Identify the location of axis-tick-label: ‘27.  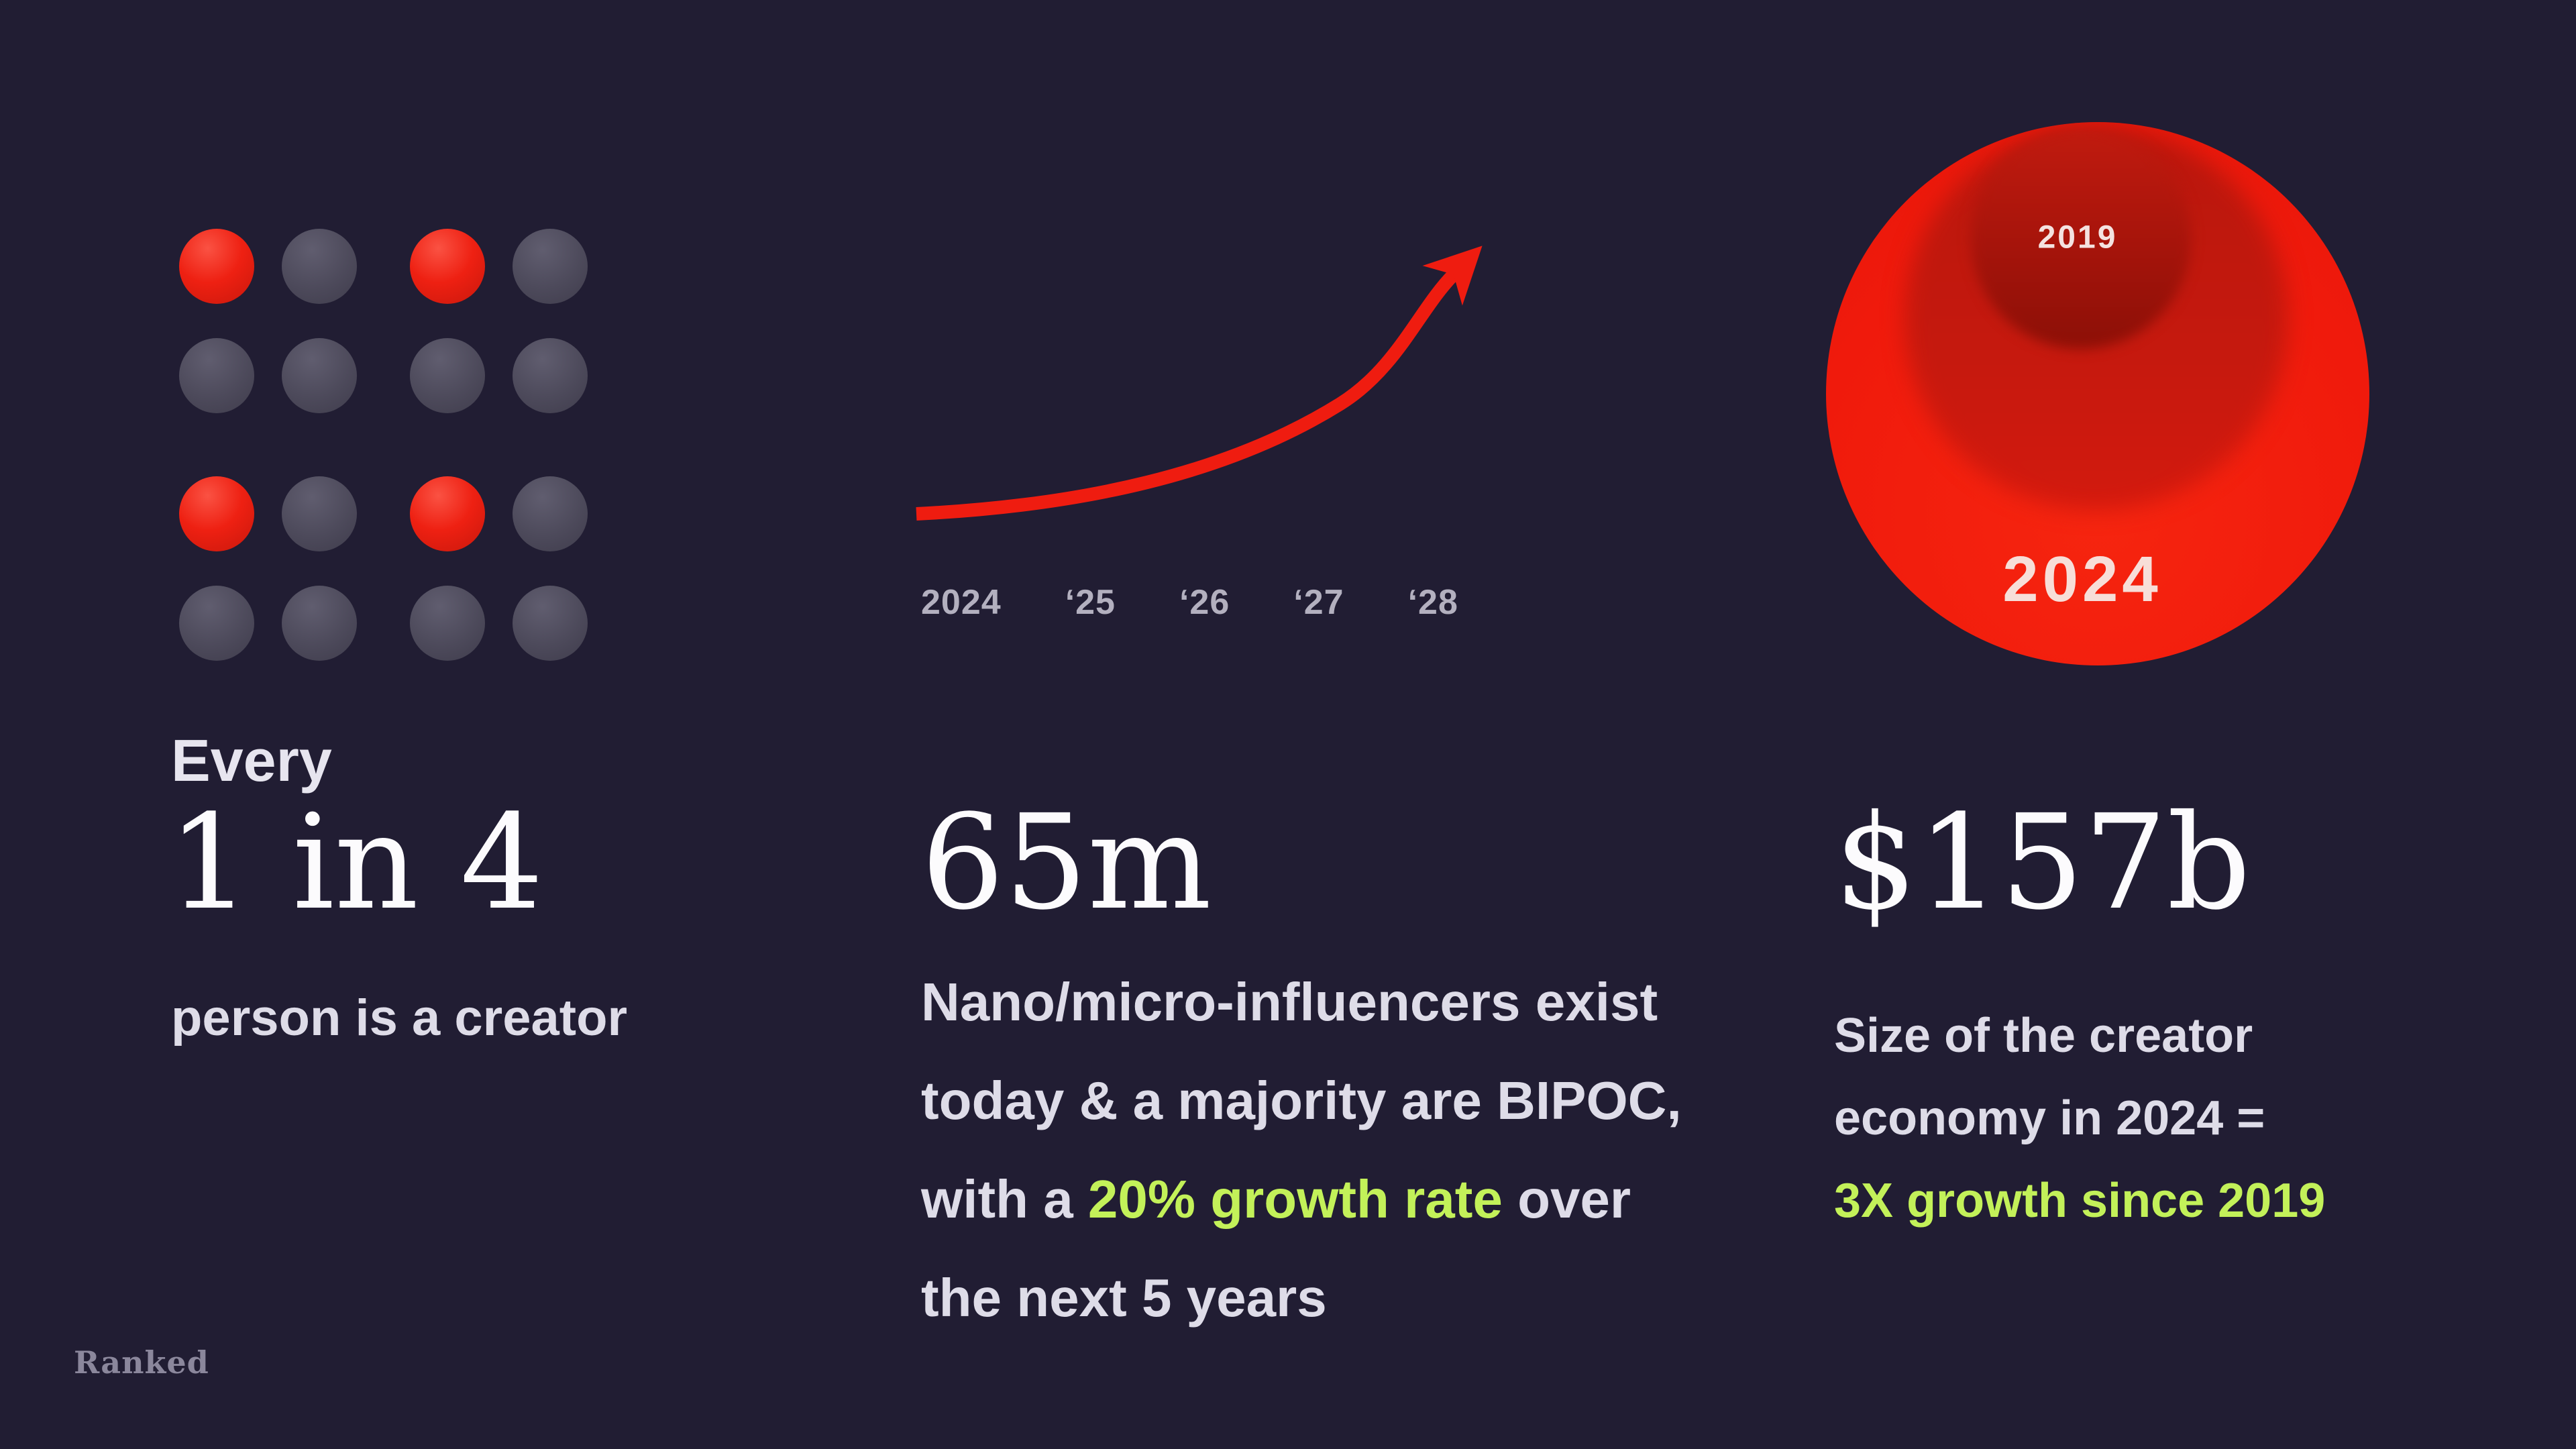
(1318, 602).